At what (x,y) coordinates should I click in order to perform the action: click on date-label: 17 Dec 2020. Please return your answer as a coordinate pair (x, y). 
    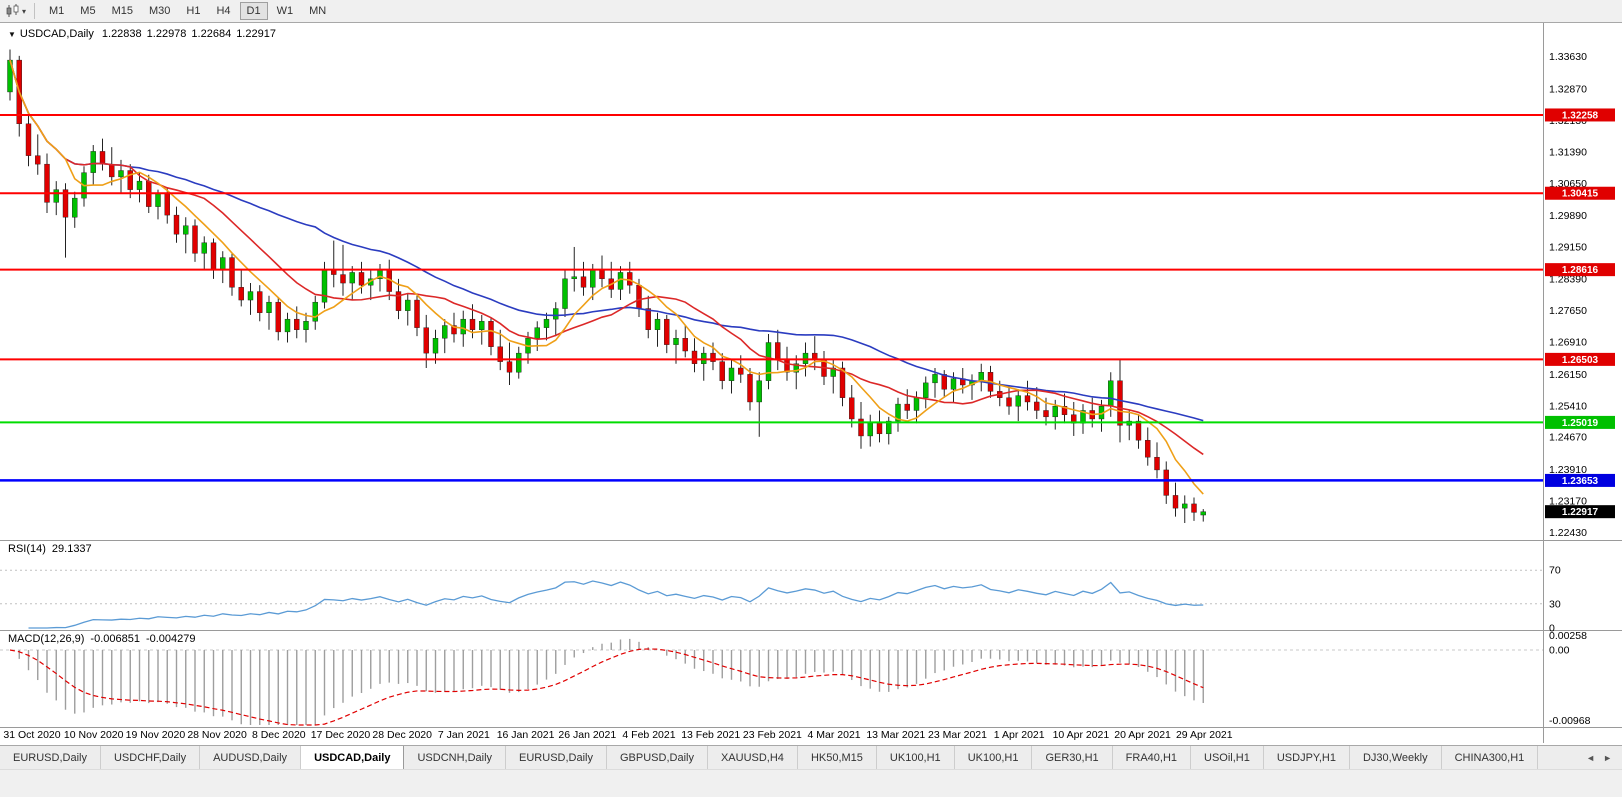
    Looking at the image, I should click on (341, 735).